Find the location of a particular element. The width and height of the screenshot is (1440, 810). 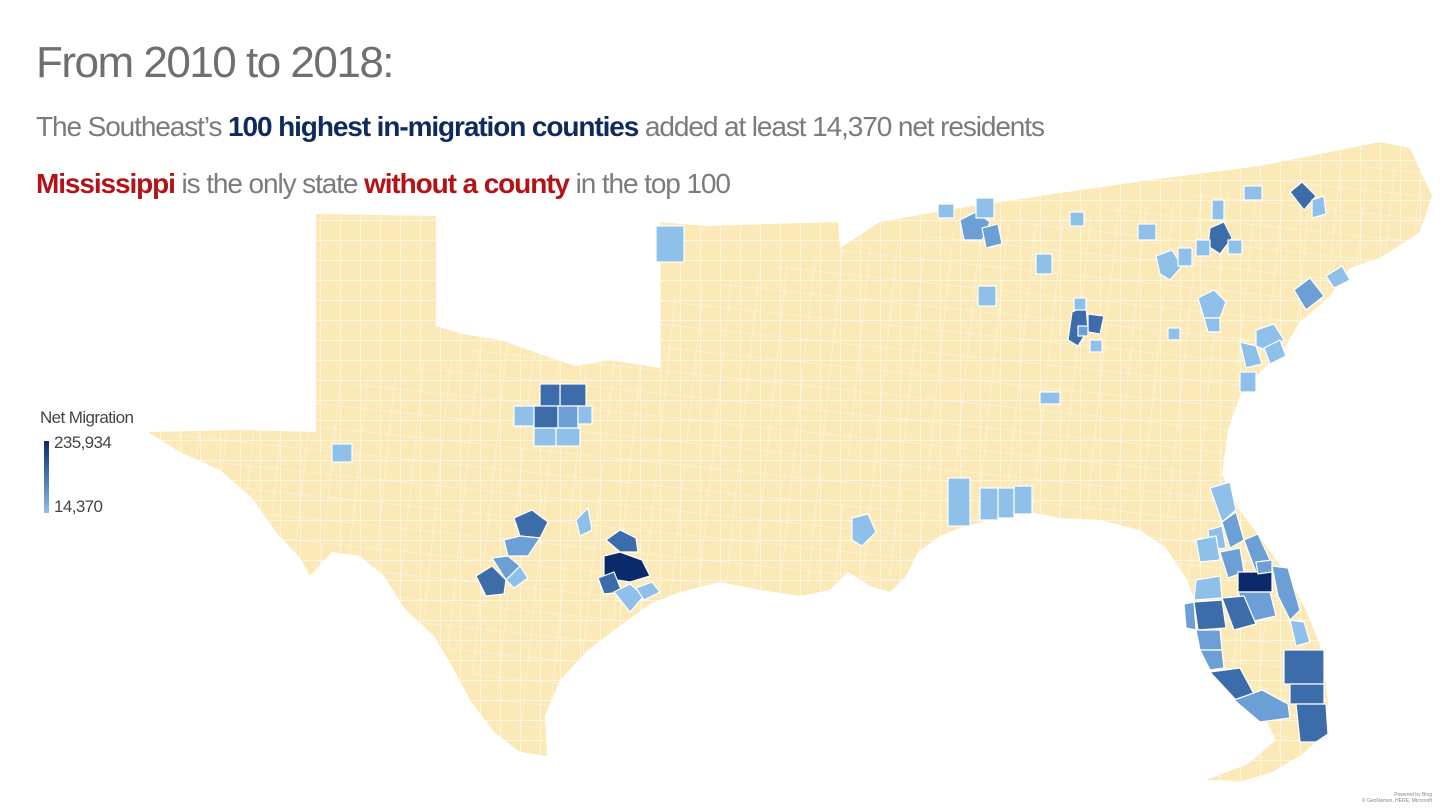

county-durham is located at coordinates (1235, 247).